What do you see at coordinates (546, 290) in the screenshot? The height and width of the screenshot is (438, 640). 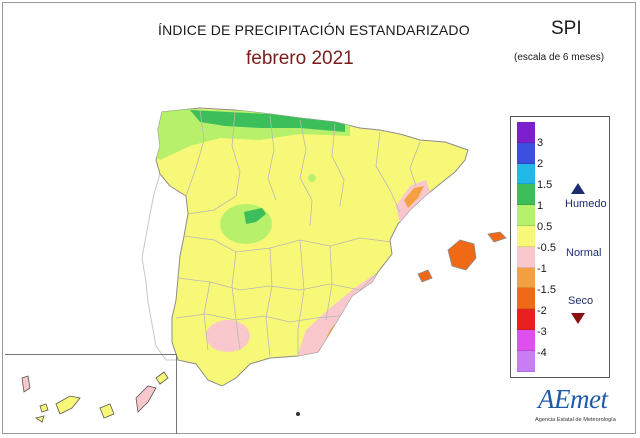 I see `legend-tick: -1.5` at bounding box center [546, 290].